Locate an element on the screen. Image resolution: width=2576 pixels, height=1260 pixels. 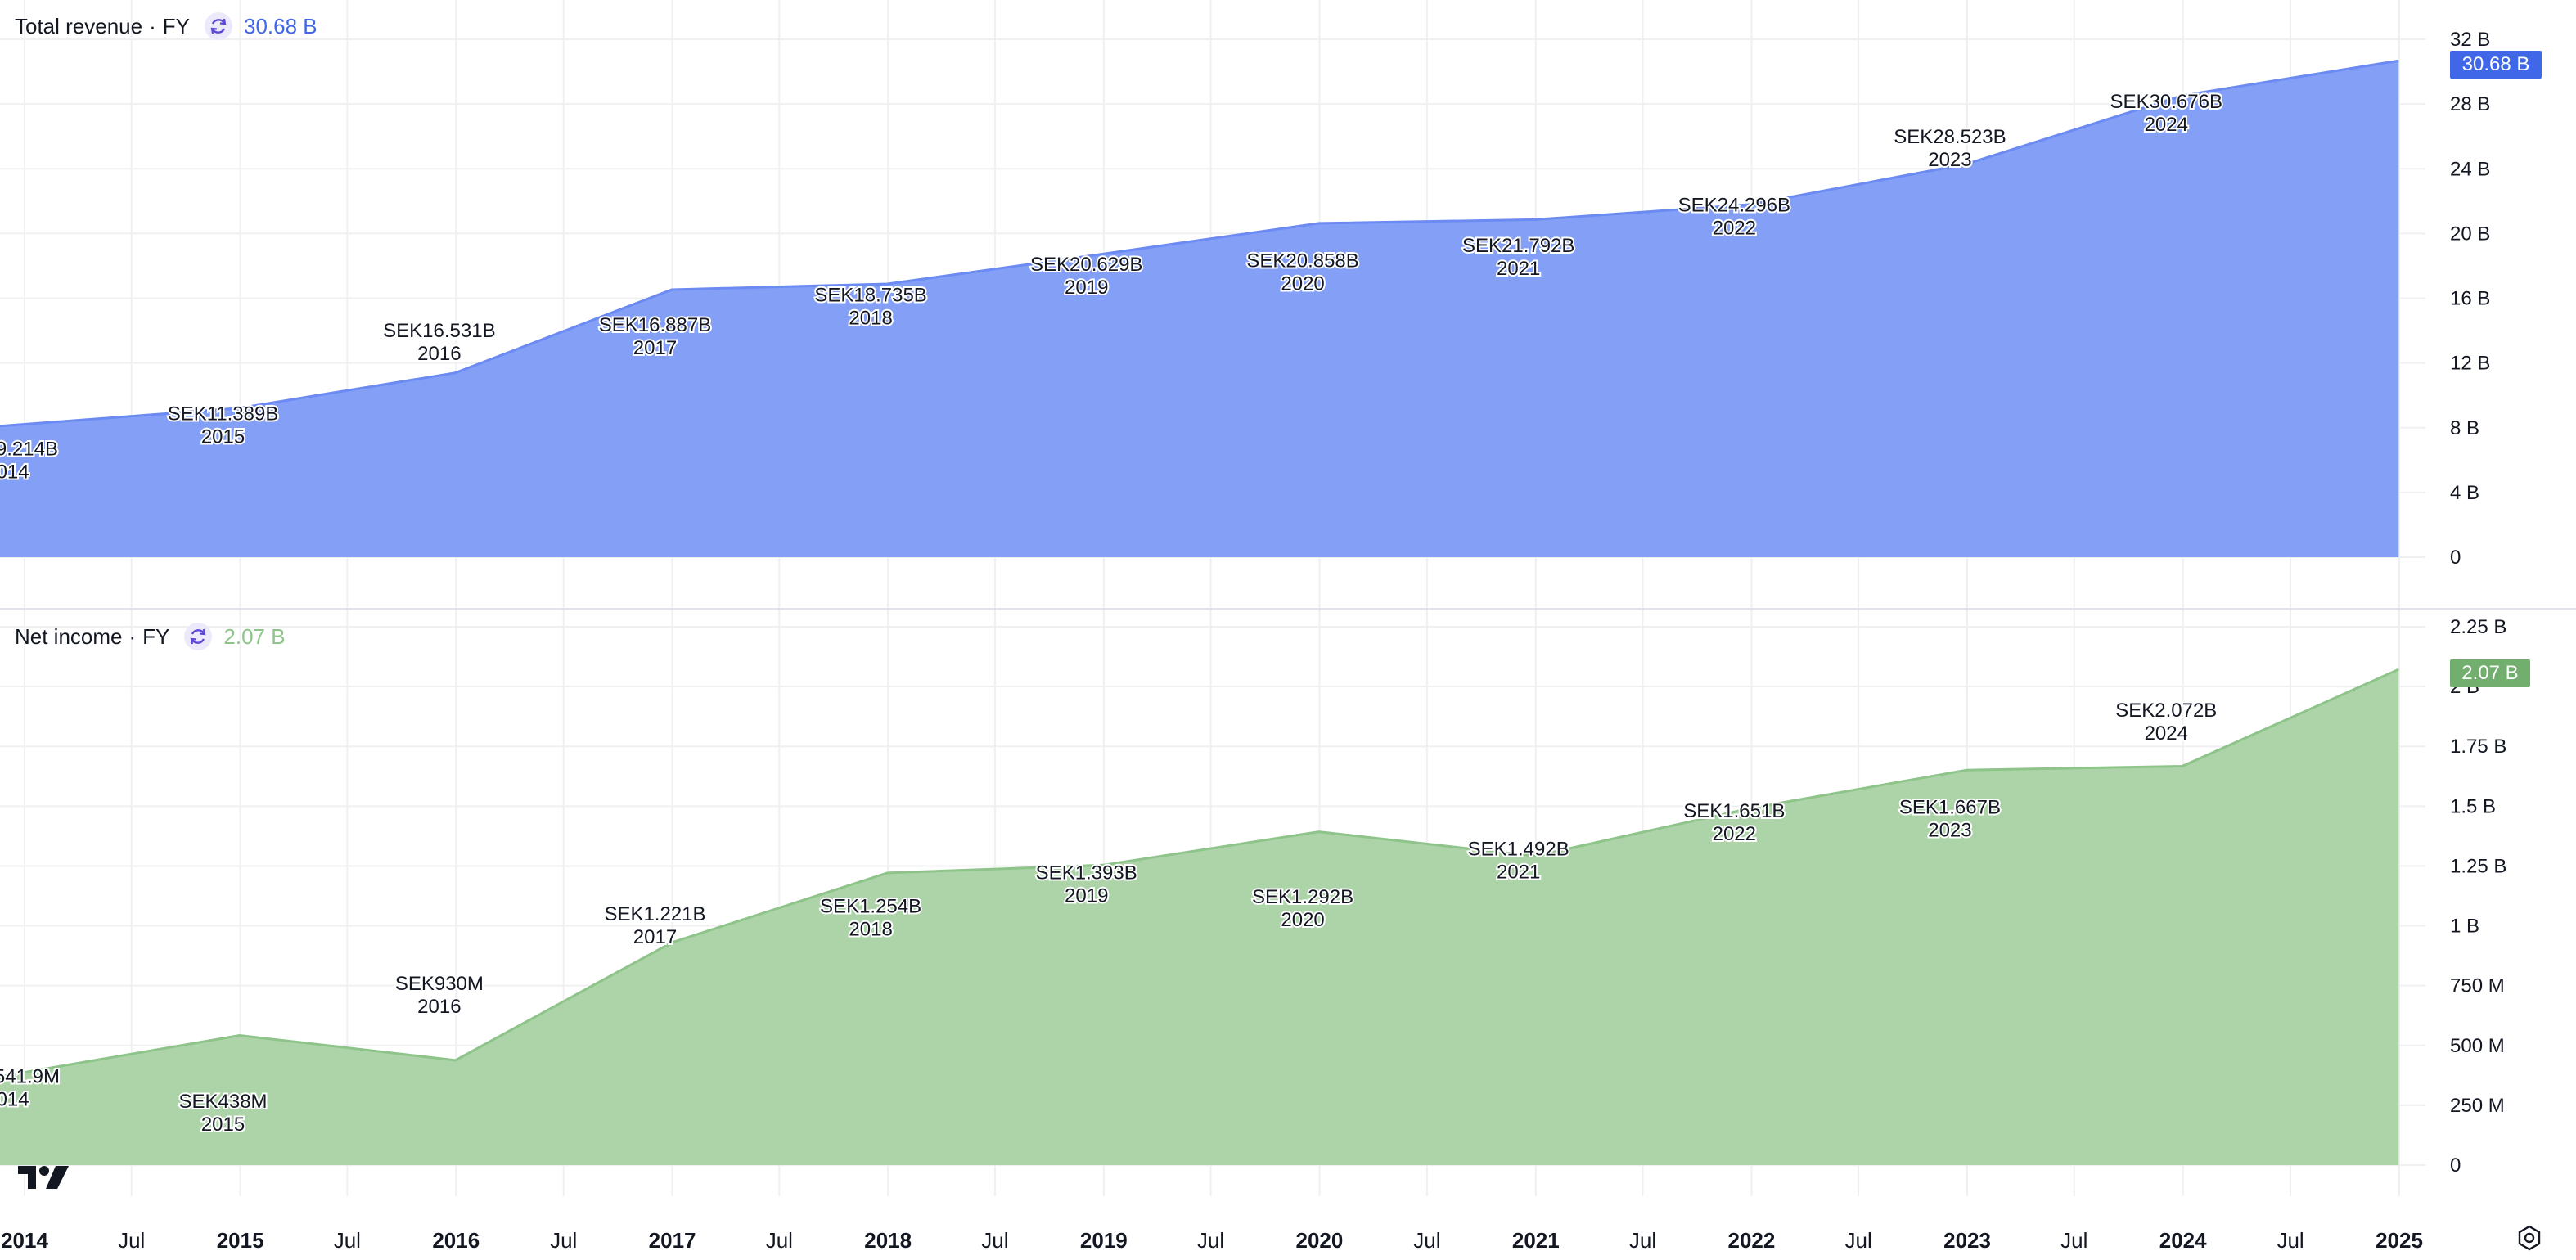
net-income-legend: Net income · FY 2.07 B is located at coordinates (150, 636).